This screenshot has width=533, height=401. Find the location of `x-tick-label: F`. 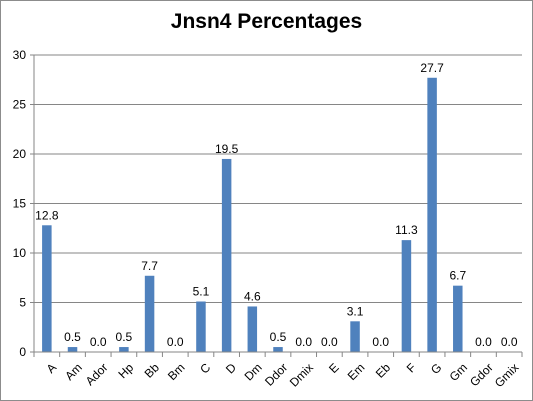

x-tick-label: F is located at coordinates (411, 367).